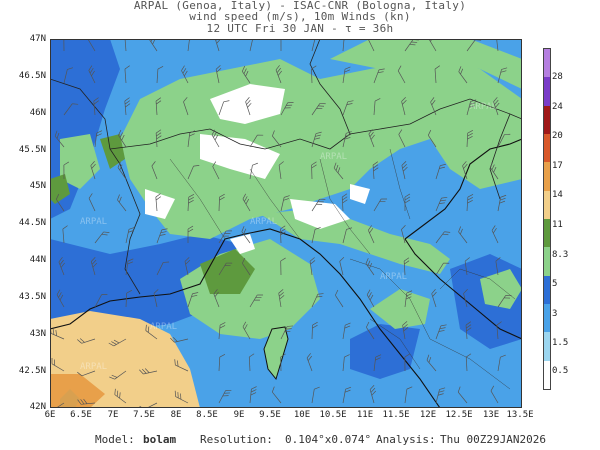 Image resolution: width=600 pixels, height=450 pixels. Describe the element at coordinates (276, 353) in the screenshot. I see `corsica-island` at that location.